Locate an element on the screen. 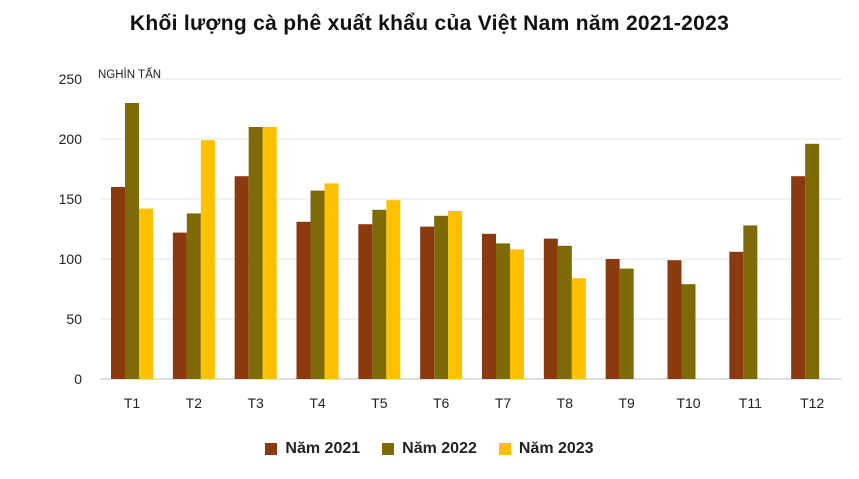 Image resolution: width=859 pixels, height=479 pixels. legend: Năm 2021 Năm 2022 Năm 2023 is located at coordinates (429, 449).